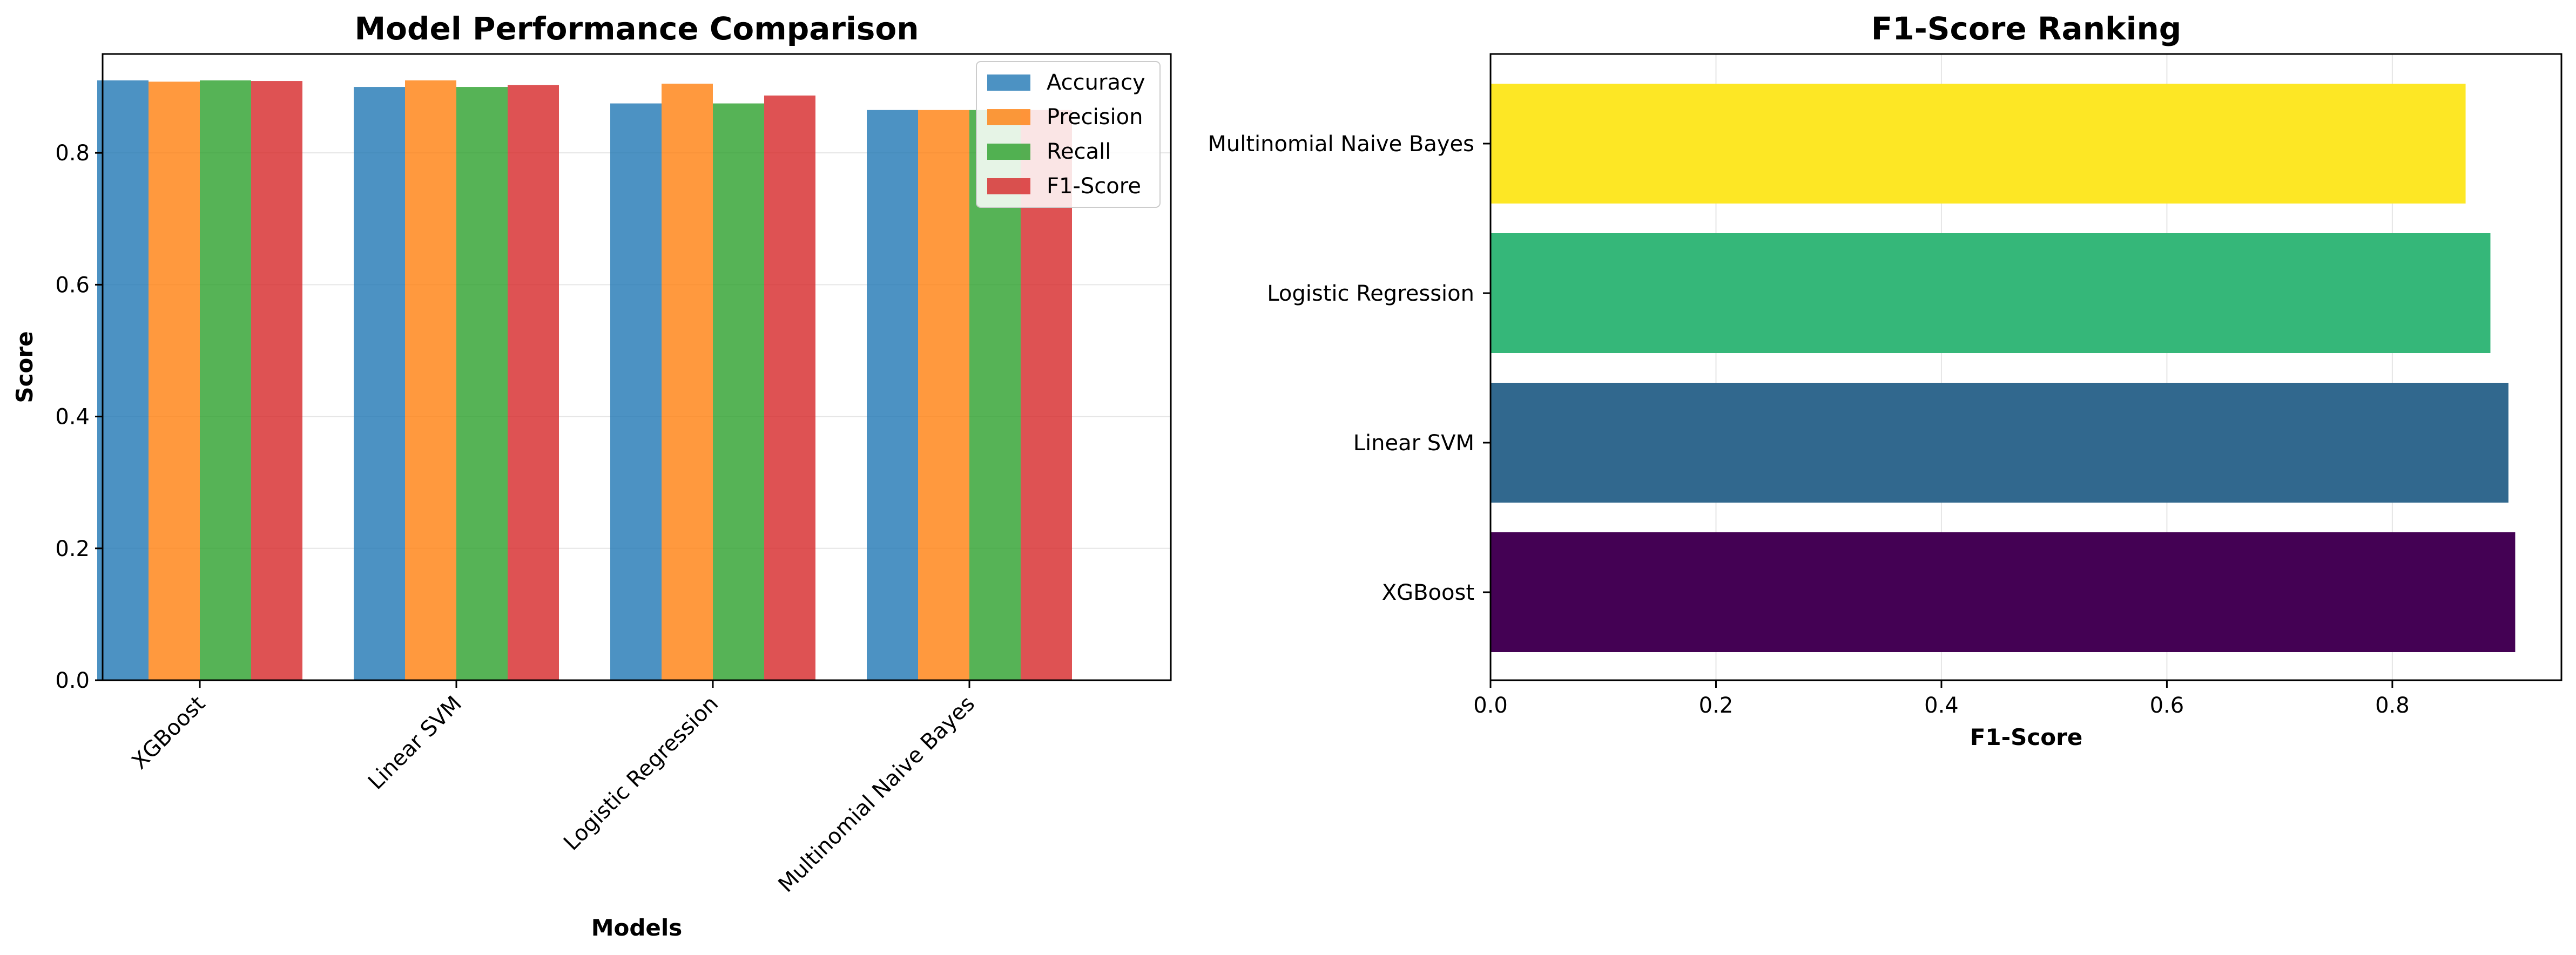 Image resolution: width=2576 pixels, height=955 pixels. What do you see at coordinates (1716, 705) in the screenshot?
I see `chart2-x-tick-label: 0.2` at bounding box center [1716, 705].